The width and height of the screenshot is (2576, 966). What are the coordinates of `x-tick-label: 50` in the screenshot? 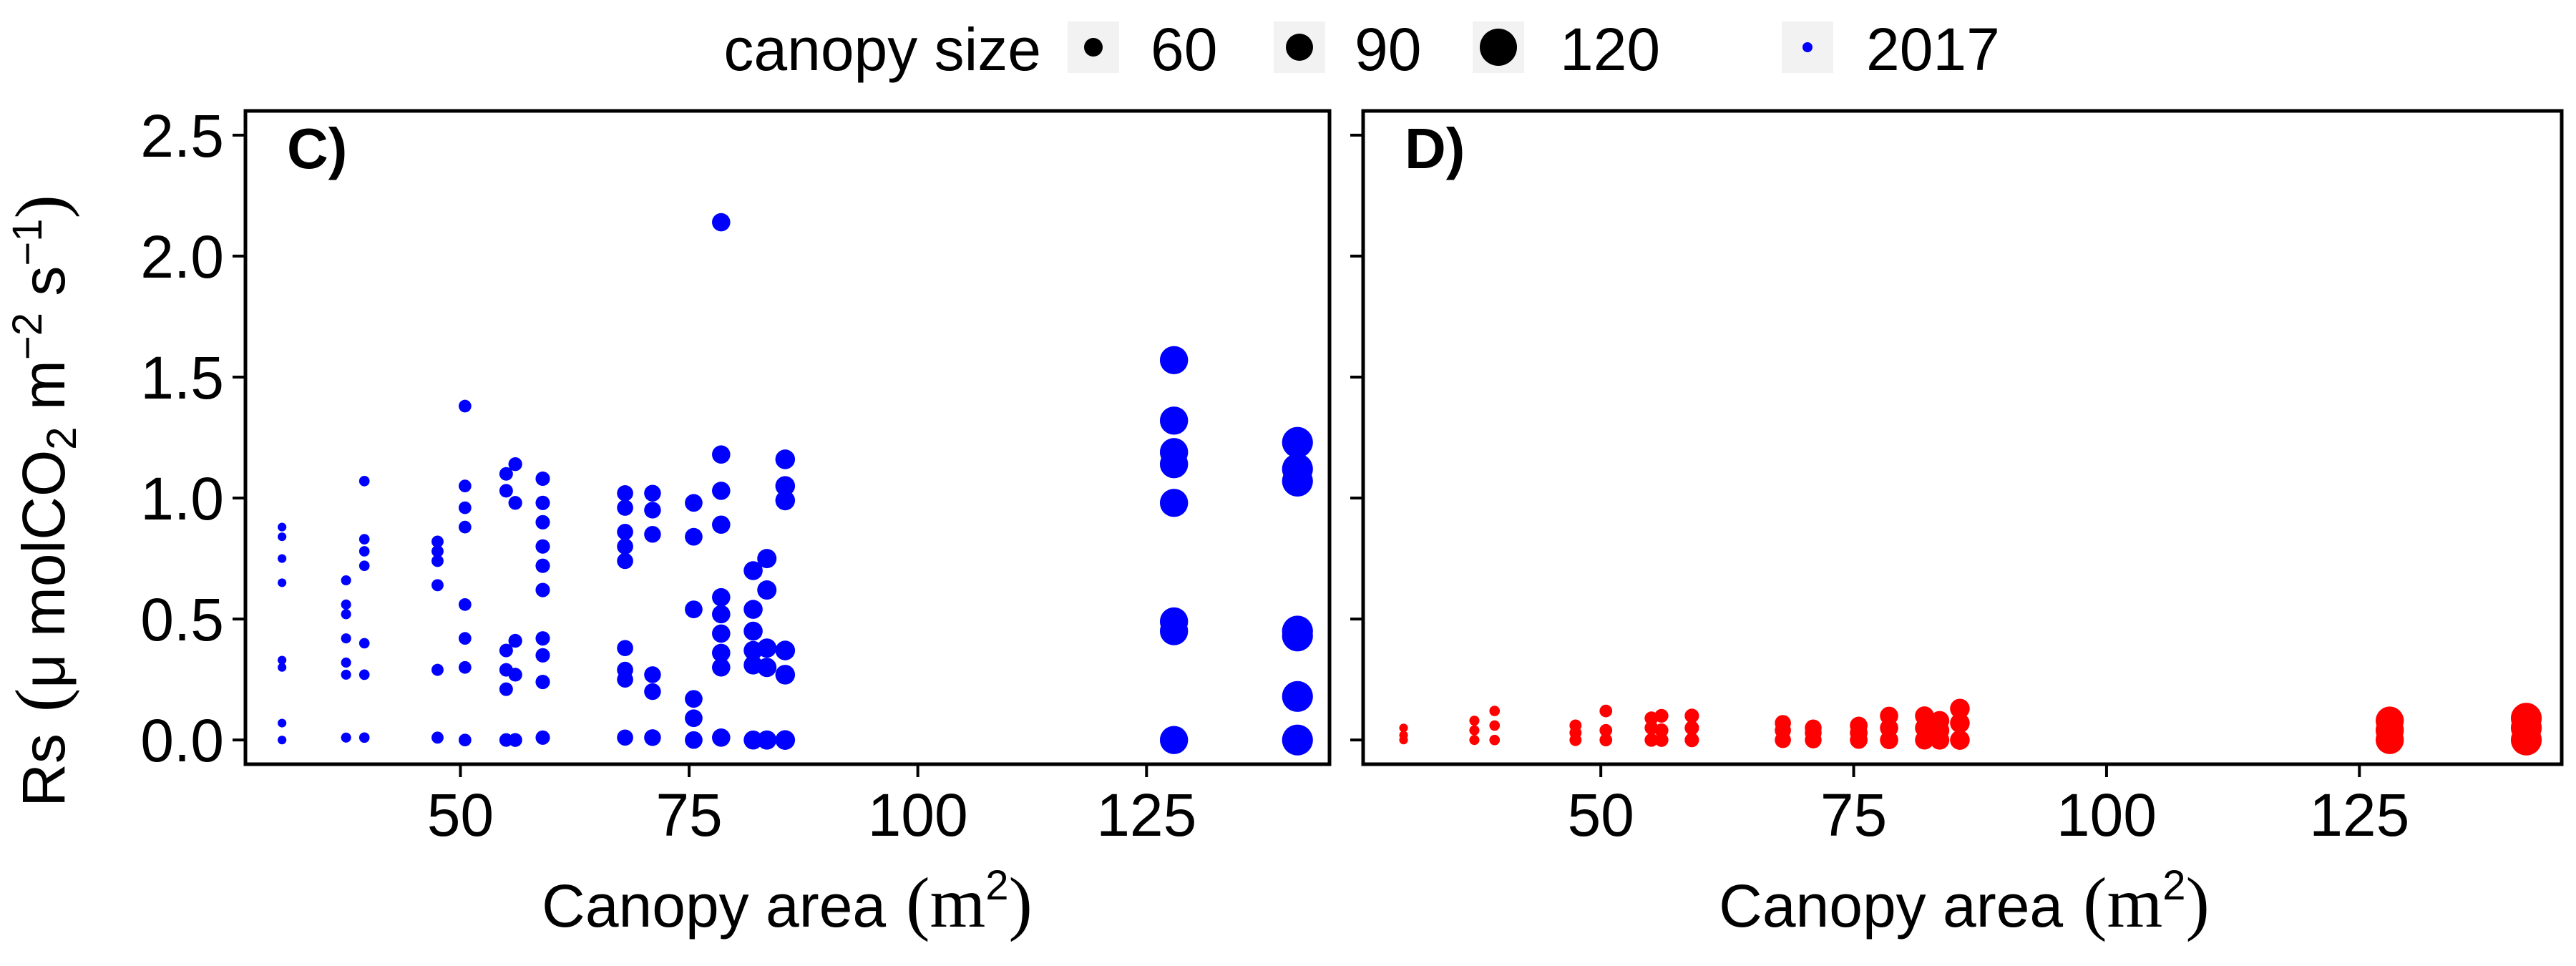 It's located at (1601, 815).